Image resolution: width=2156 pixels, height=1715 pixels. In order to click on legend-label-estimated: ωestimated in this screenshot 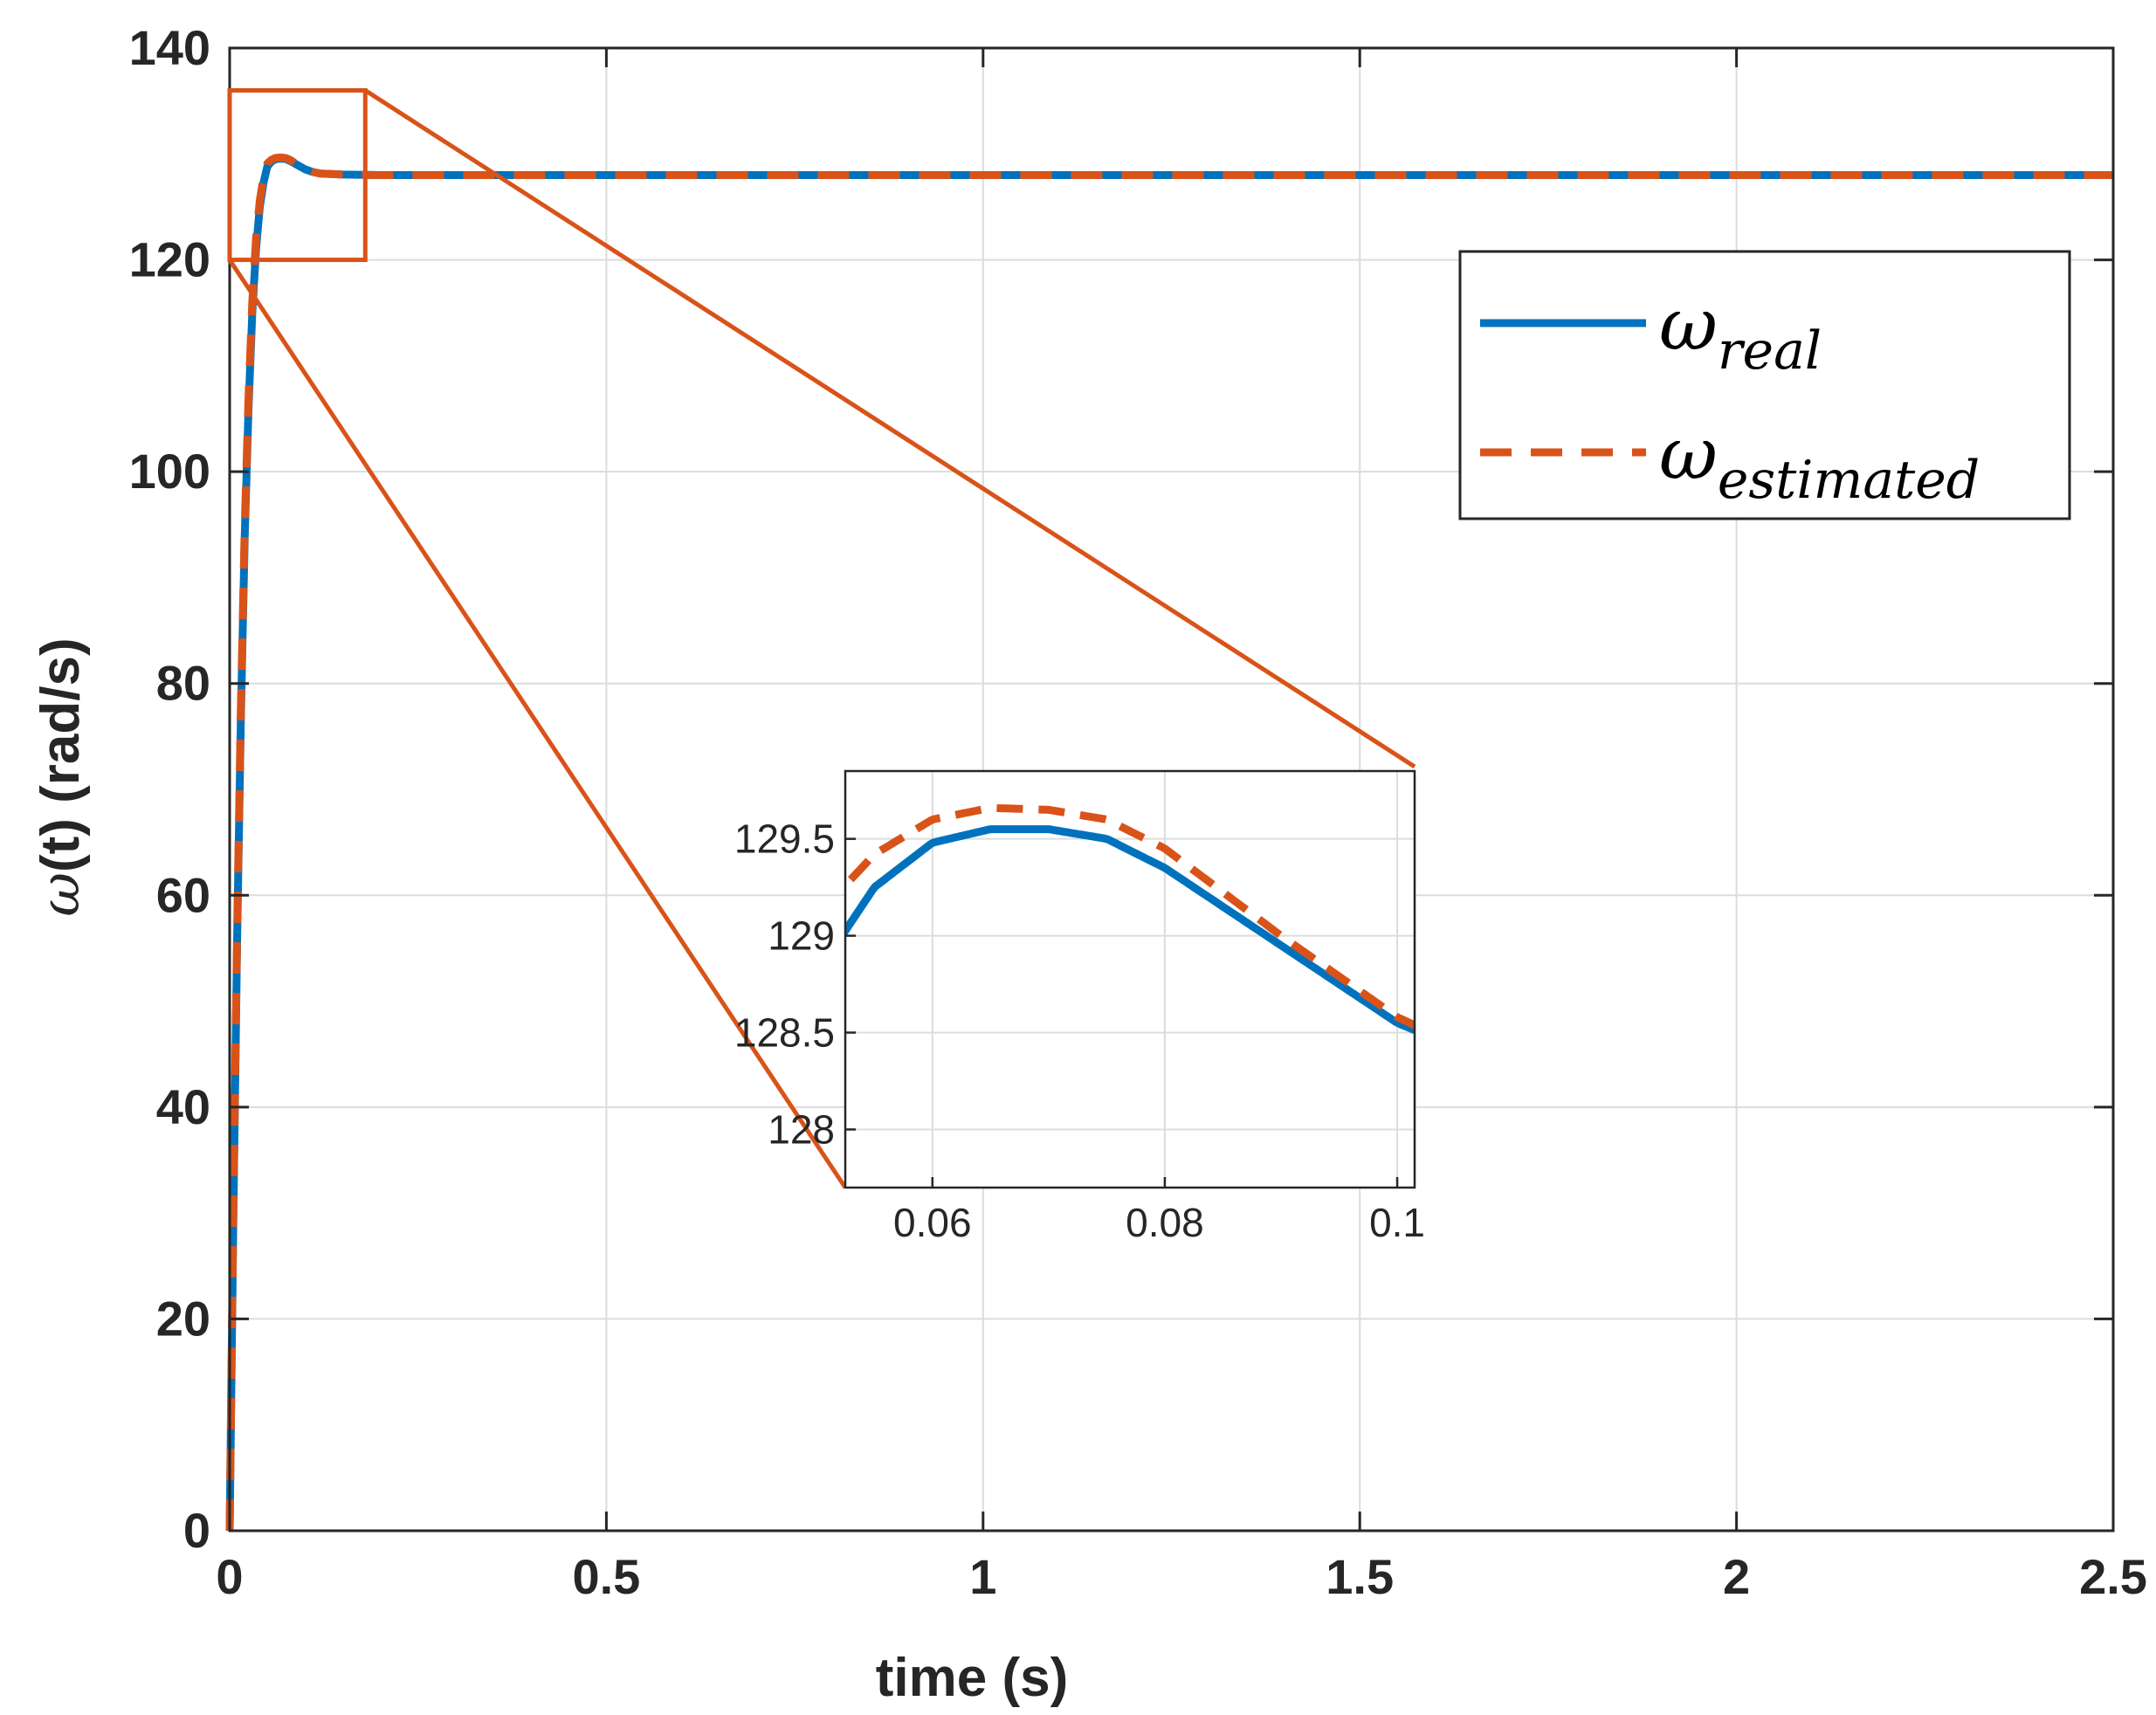, I will do `click(1819, 462)`.